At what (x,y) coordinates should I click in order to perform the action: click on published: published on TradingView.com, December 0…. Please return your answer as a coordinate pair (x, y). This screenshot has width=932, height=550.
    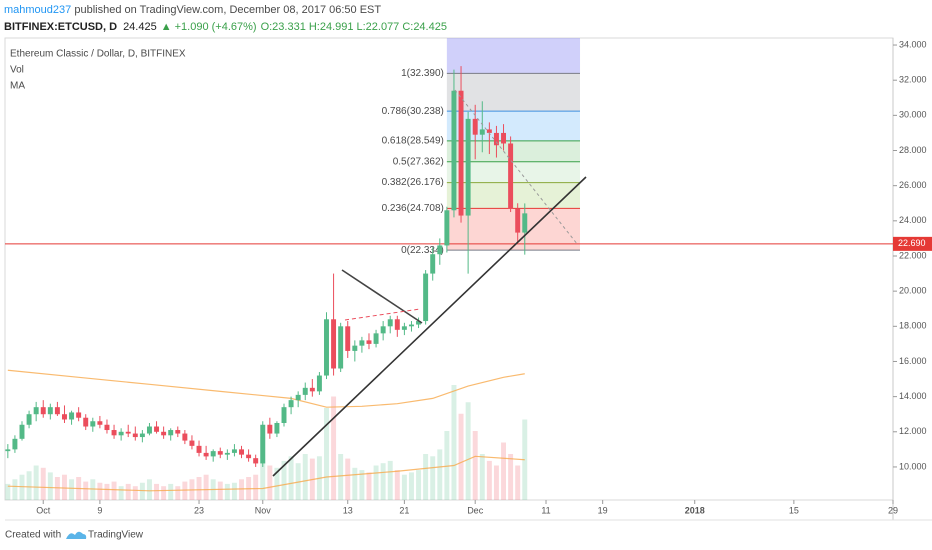
    Looking at the image, I should click on (226, 10).